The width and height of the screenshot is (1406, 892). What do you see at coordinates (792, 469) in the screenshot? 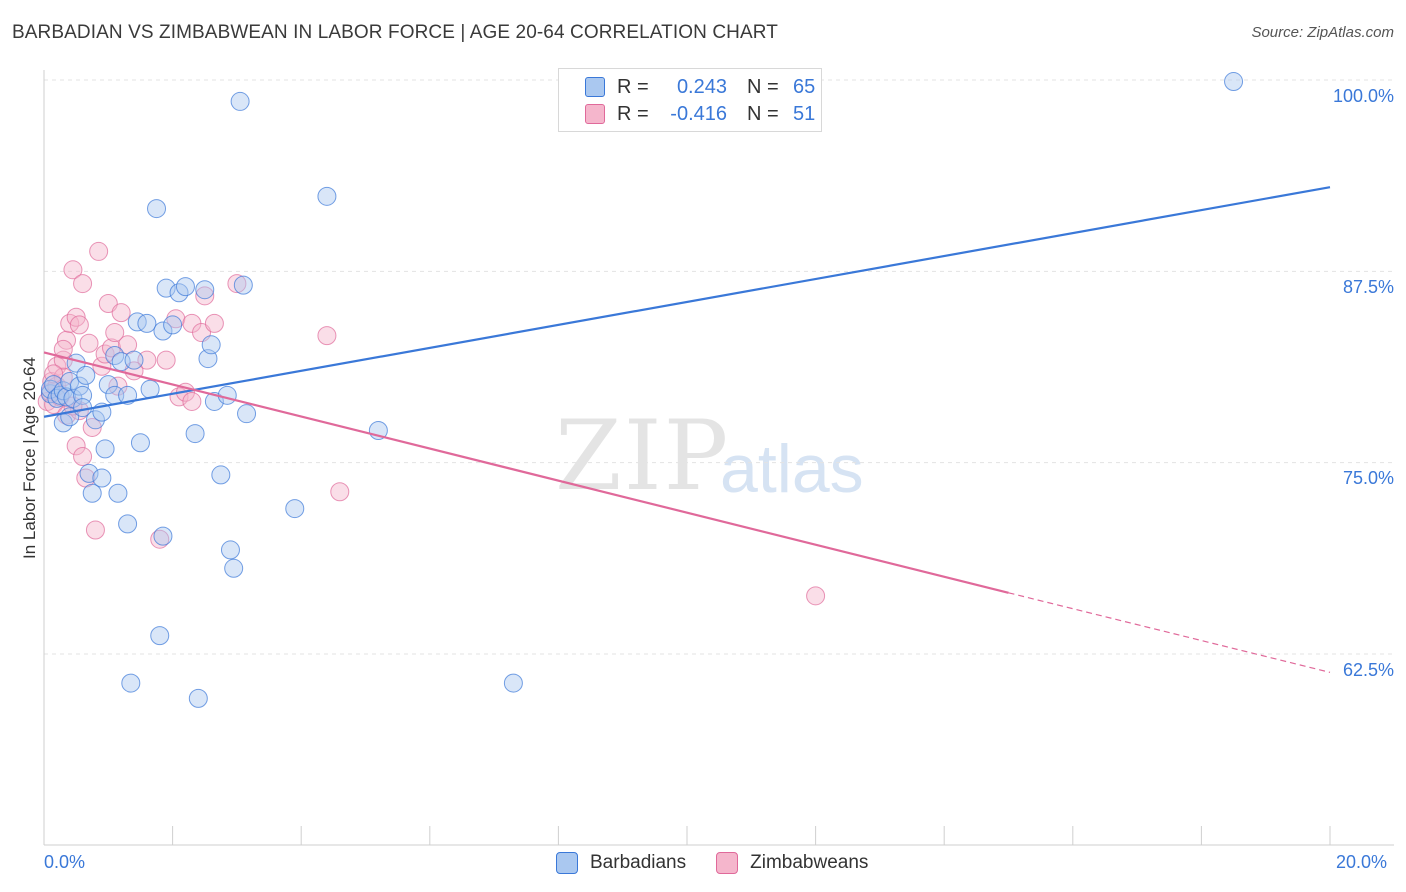
I see `watermark-atlas: atlas` at bounding box center [792, 469].